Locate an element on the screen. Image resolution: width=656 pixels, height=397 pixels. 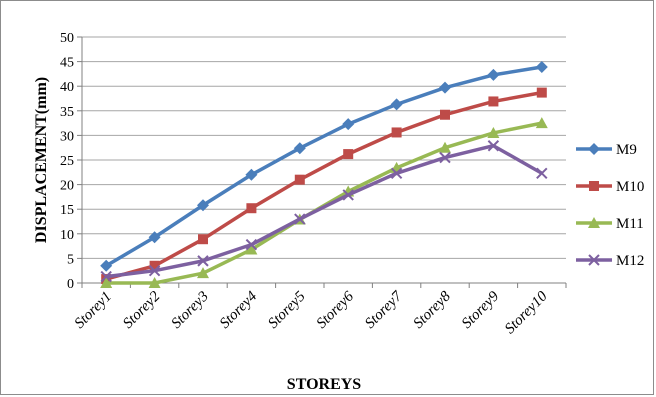
x-tick-label: Storey1 is located at coordinates (93, 310).